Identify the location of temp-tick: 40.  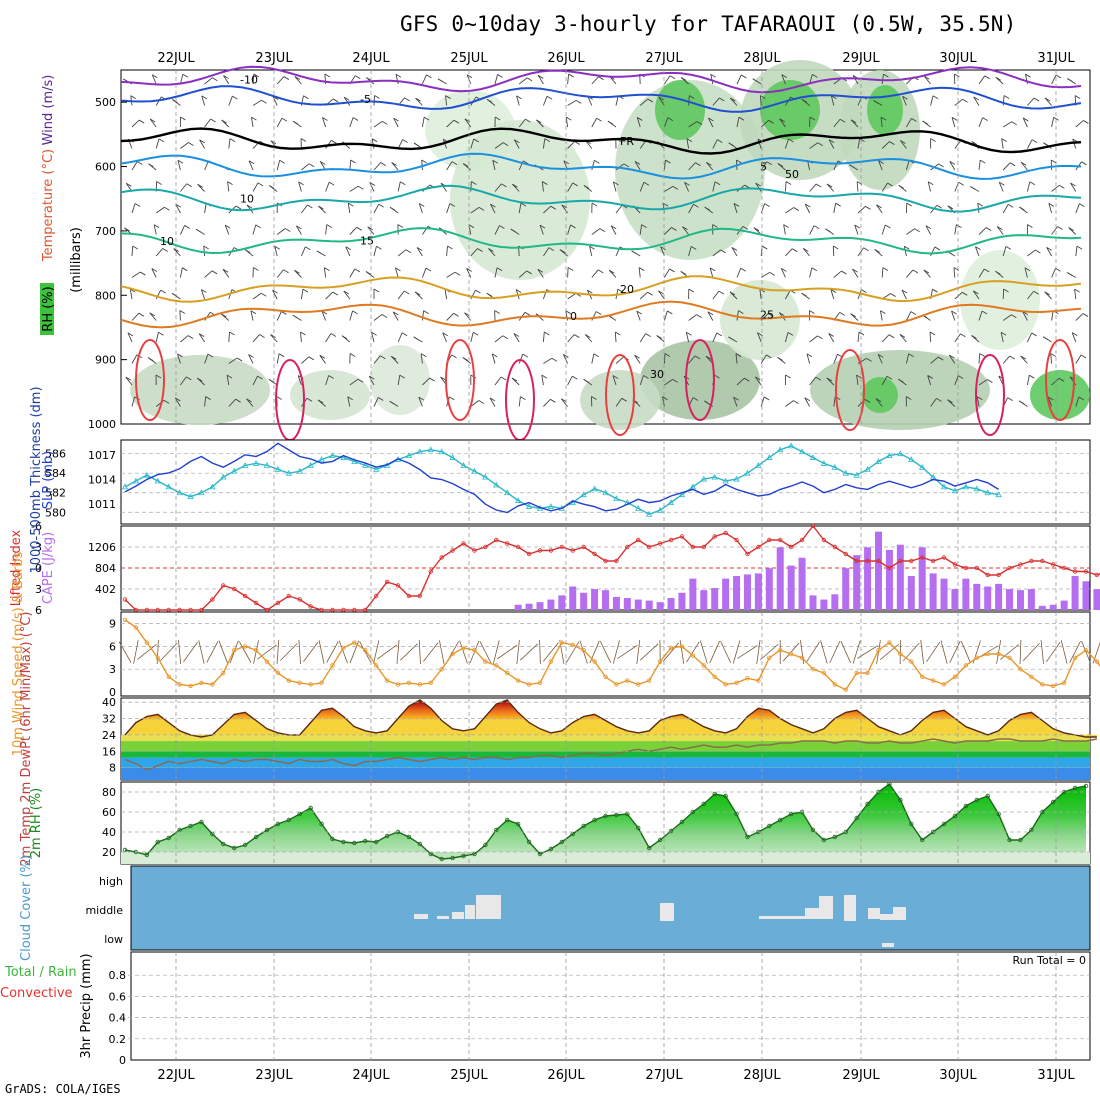
(109, 702).